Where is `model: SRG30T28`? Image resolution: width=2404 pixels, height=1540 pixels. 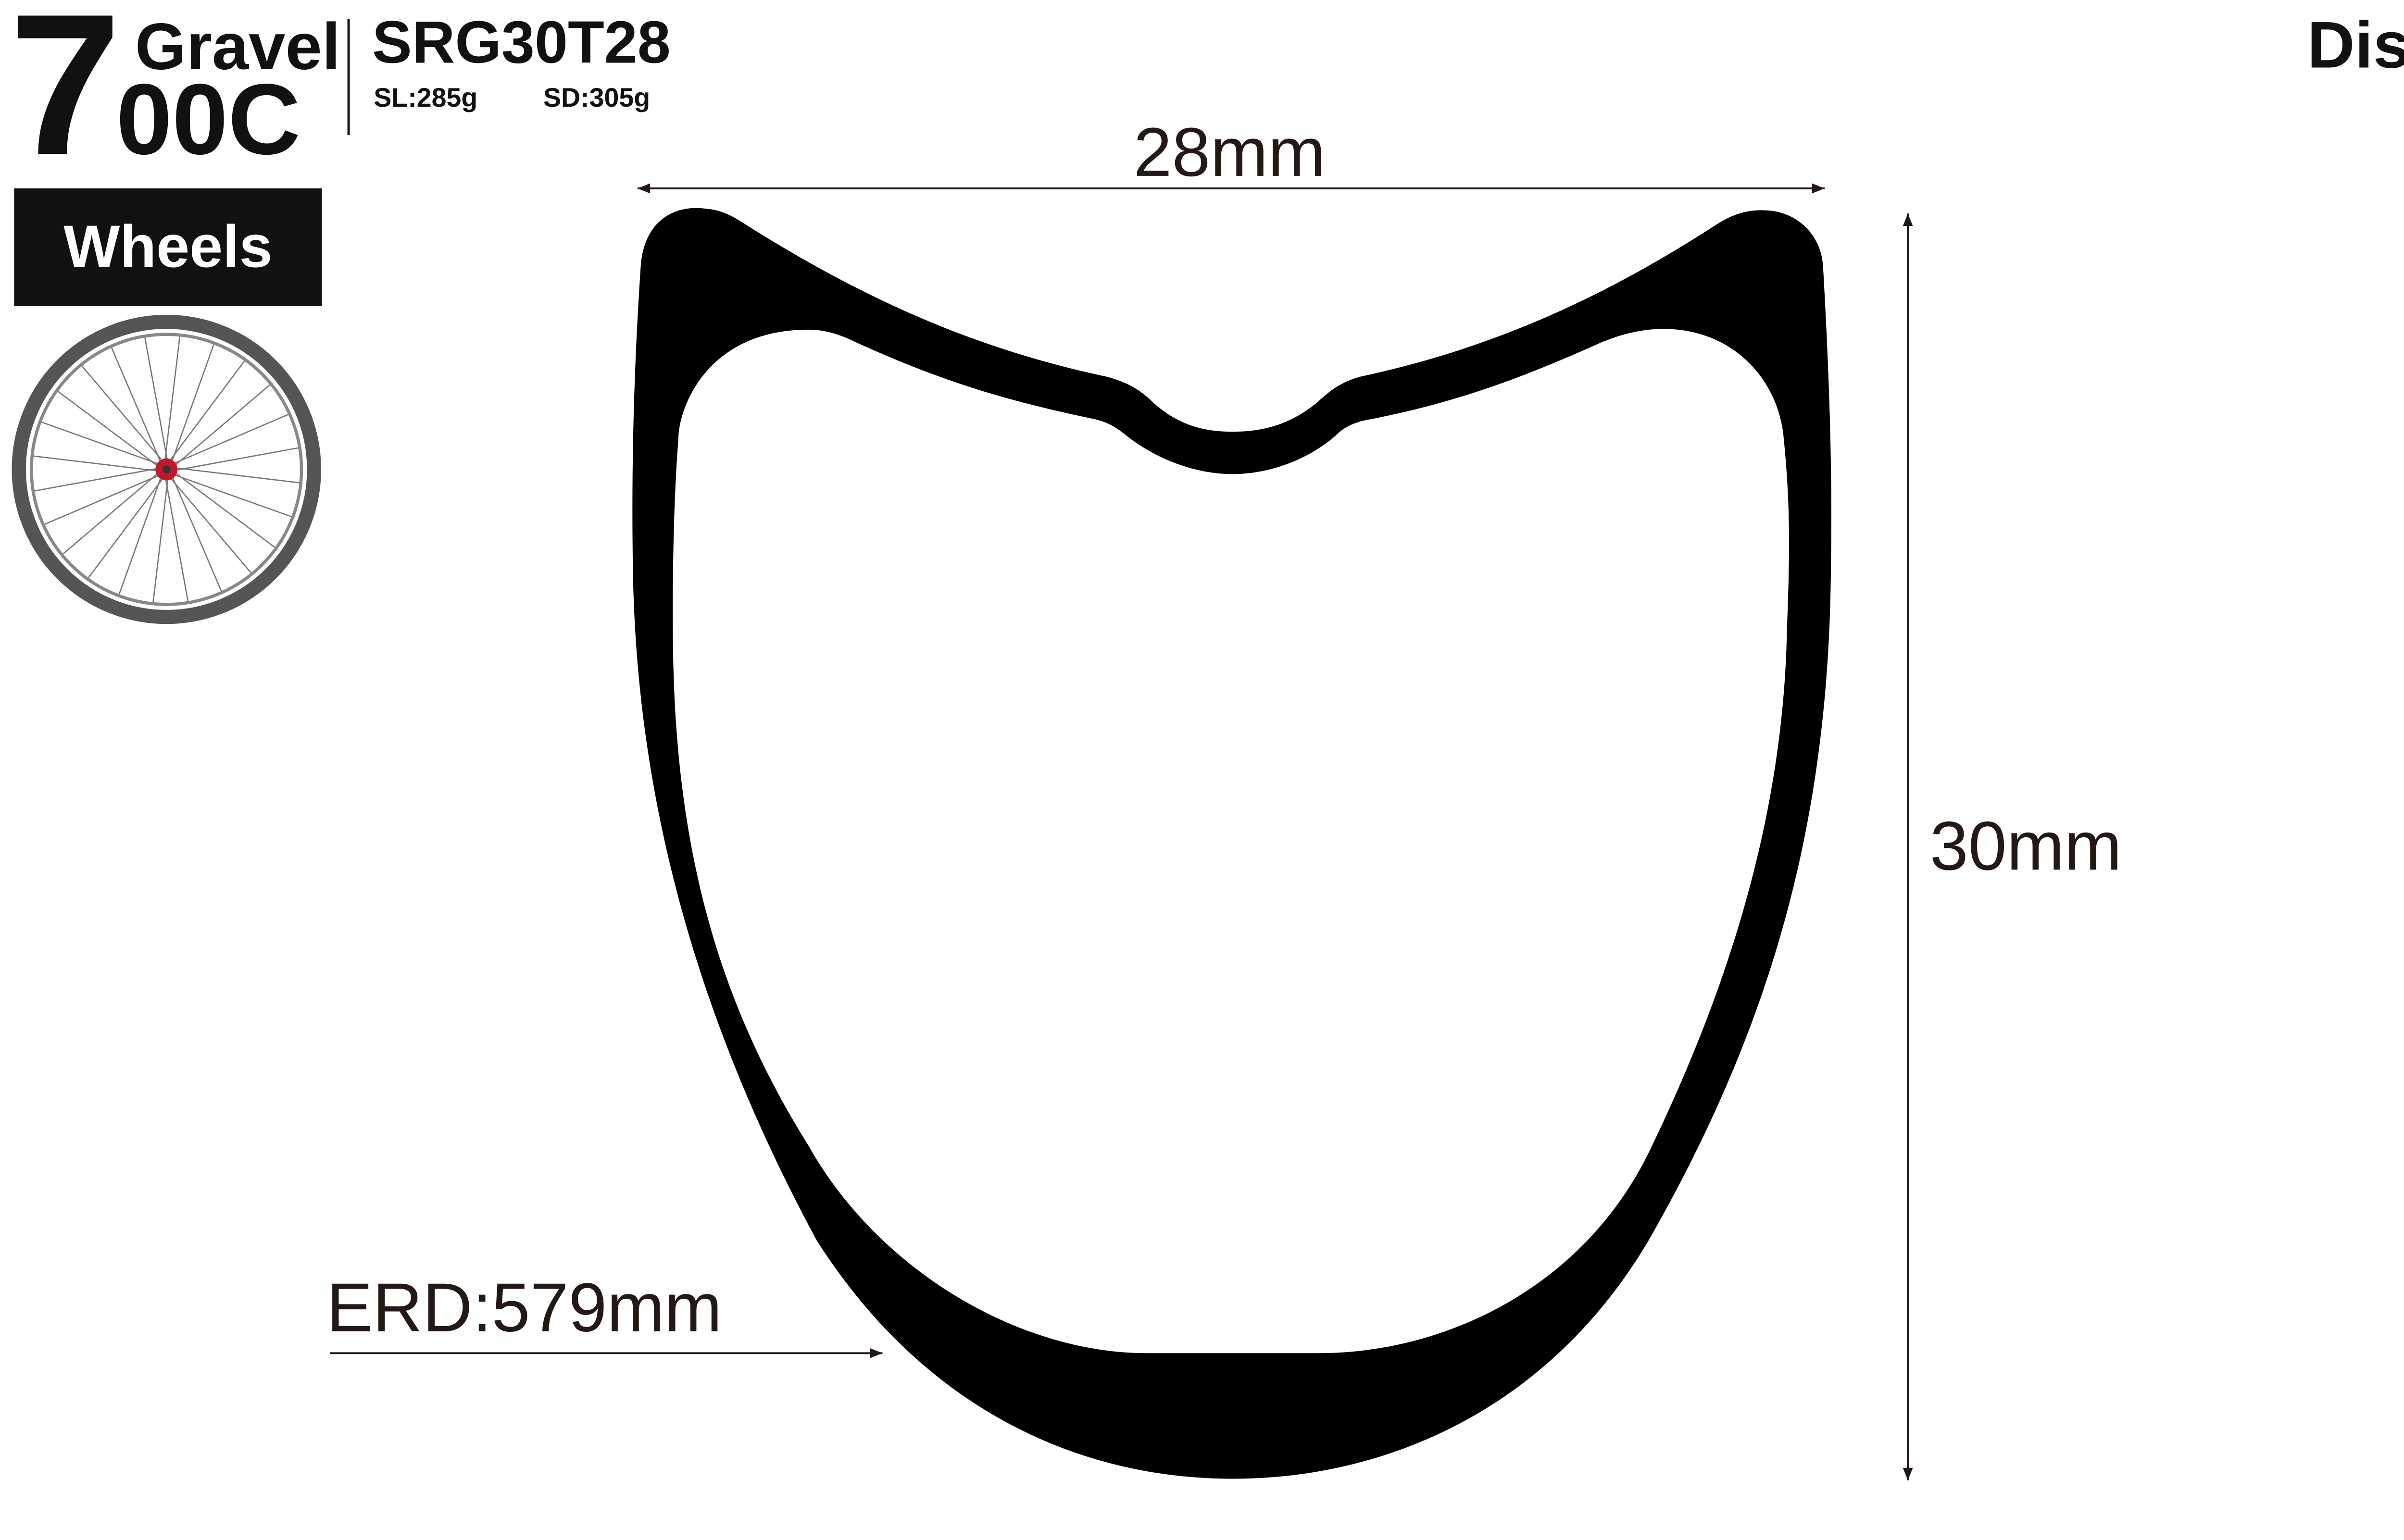
model: SRG30T28 is located at coordinates (521, 43).